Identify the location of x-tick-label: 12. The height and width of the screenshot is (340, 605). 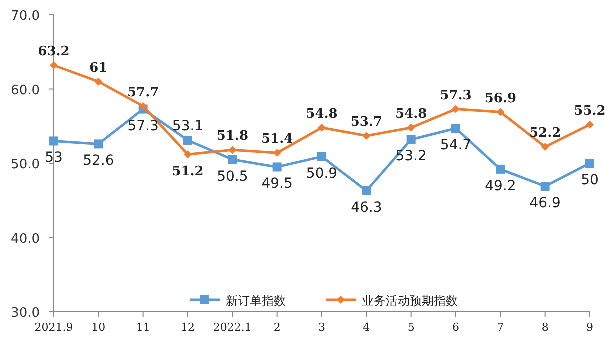
(188, 327).